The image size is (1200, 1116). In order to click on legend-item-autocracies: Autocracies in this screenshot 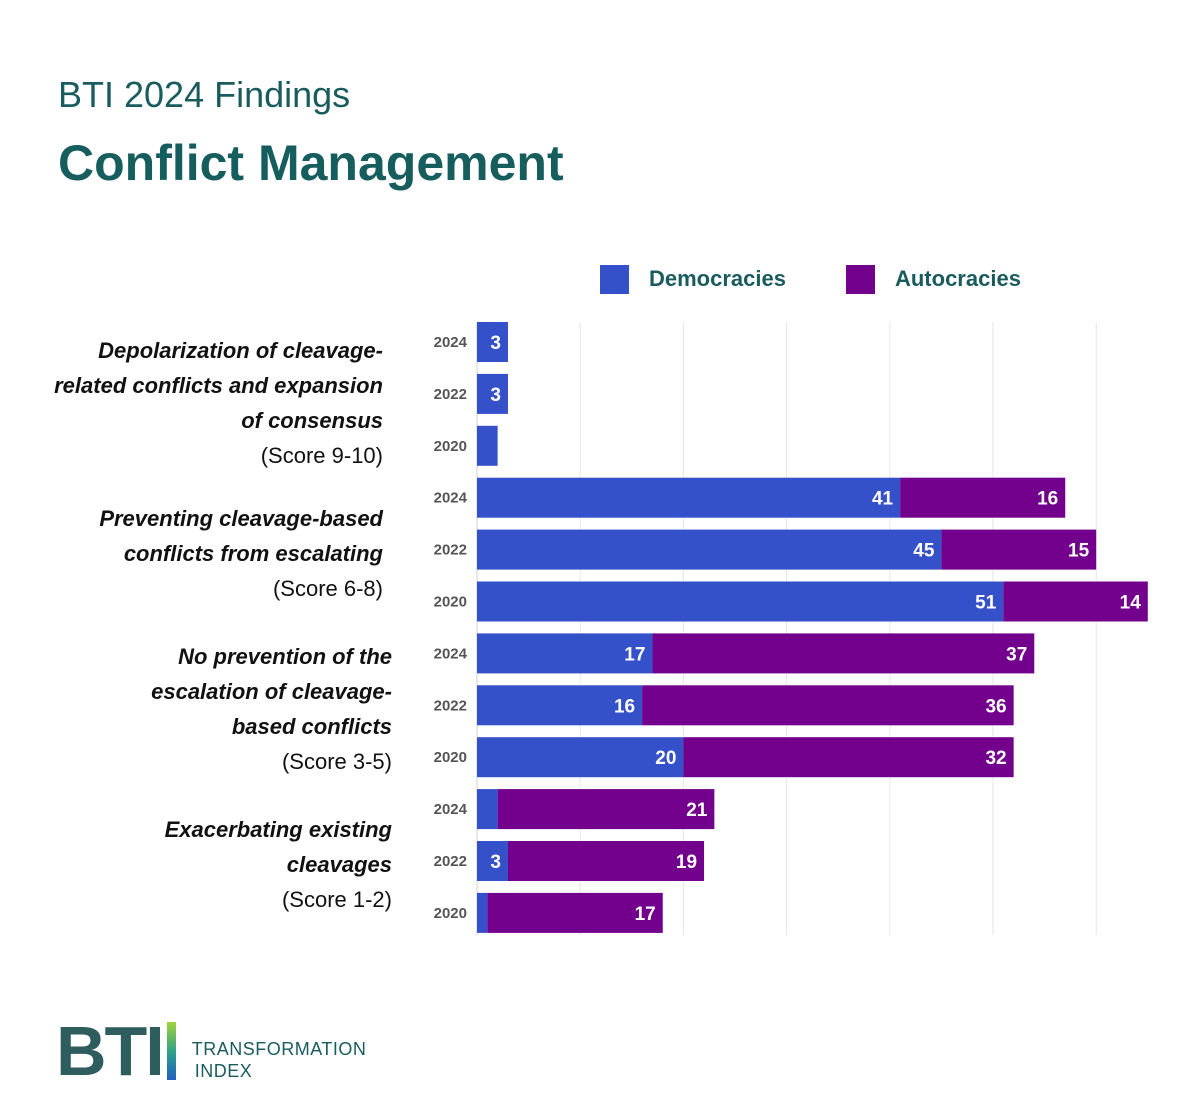, I will do `click(933, 279)`.